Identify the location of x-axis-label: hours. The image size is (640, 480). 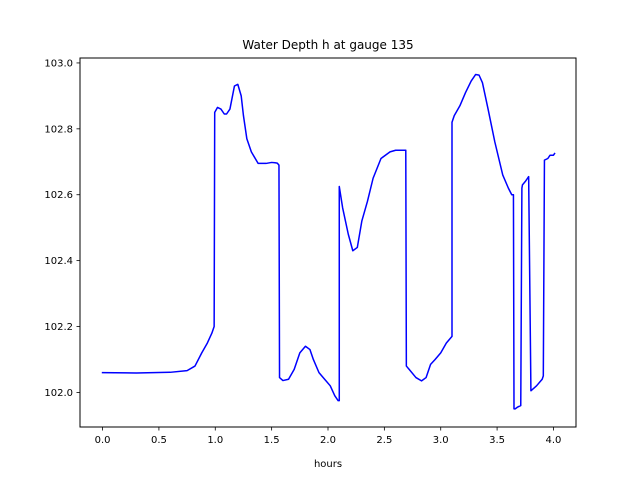
(328, 464).